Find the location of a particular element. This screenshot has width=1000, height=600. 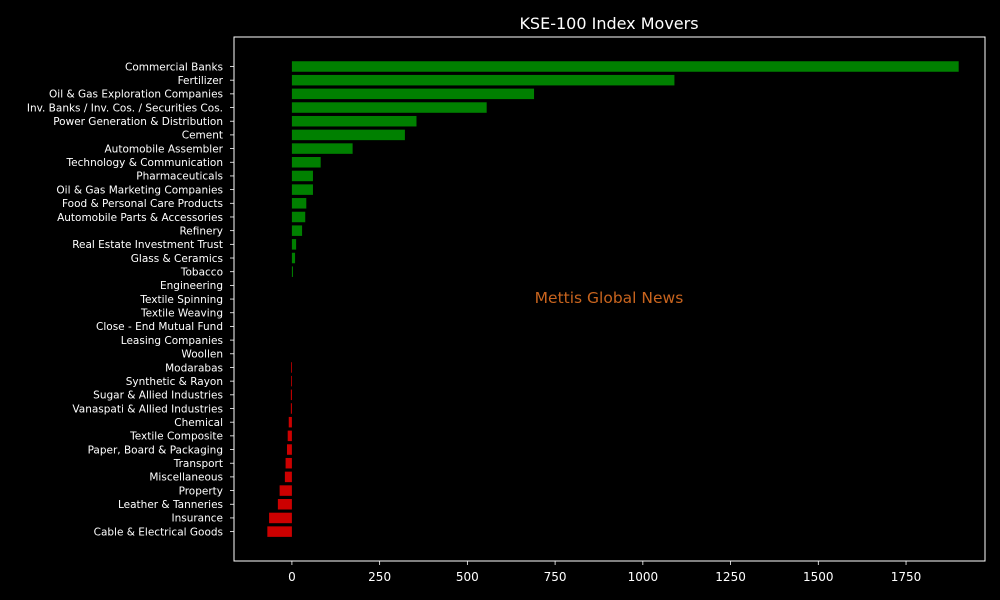

category-label: Fertilizer is located at coordinates (201, 81).